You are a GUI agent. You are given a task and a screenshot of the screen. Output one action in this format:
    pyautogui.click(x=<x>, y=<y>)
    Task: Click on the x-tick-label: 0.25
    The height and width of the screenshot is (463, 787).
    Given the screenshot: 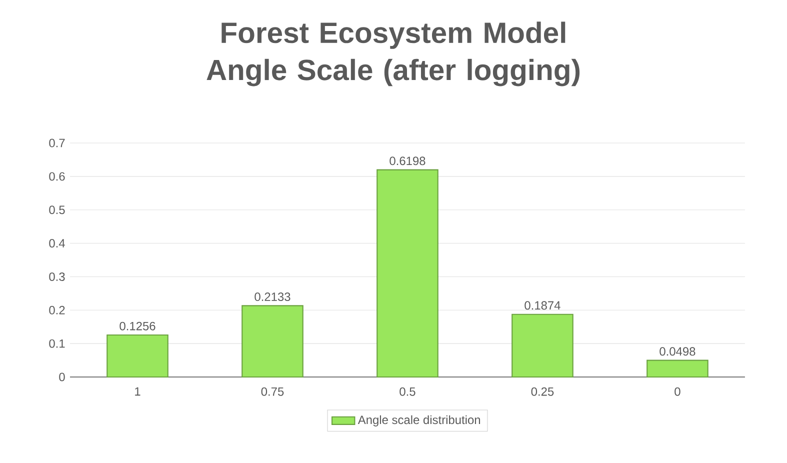 What is the action you would take?
    pyautogui.click(x=542, y=391)
    